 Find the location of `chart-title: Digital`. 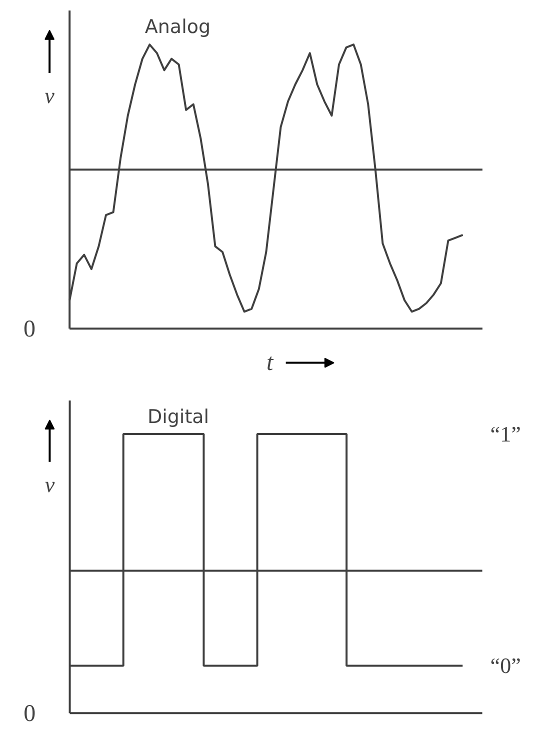

chart-title: Digital is located at coordinates (178, 417).